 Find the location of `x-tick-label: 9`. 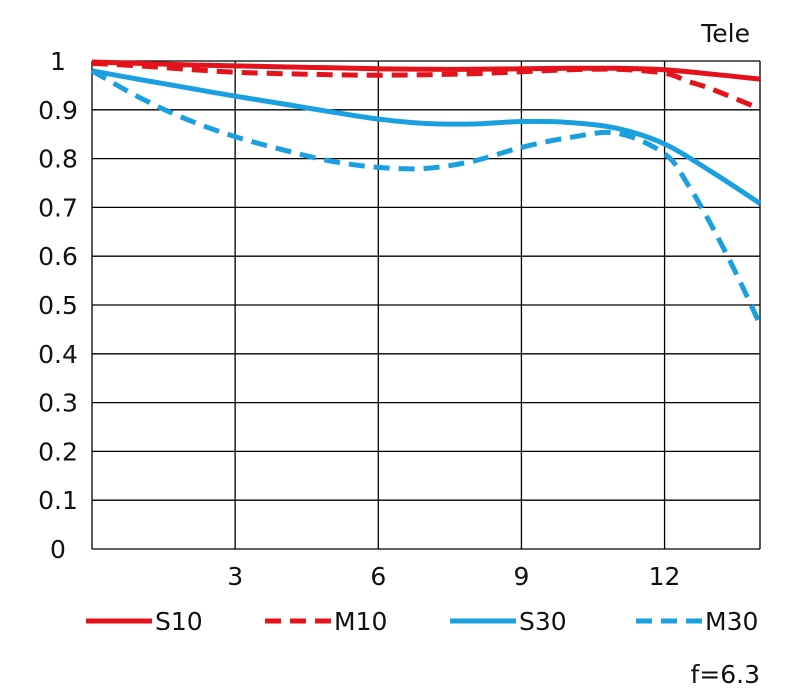

x-tick-label: 9 is located at coordinates (521, 576).